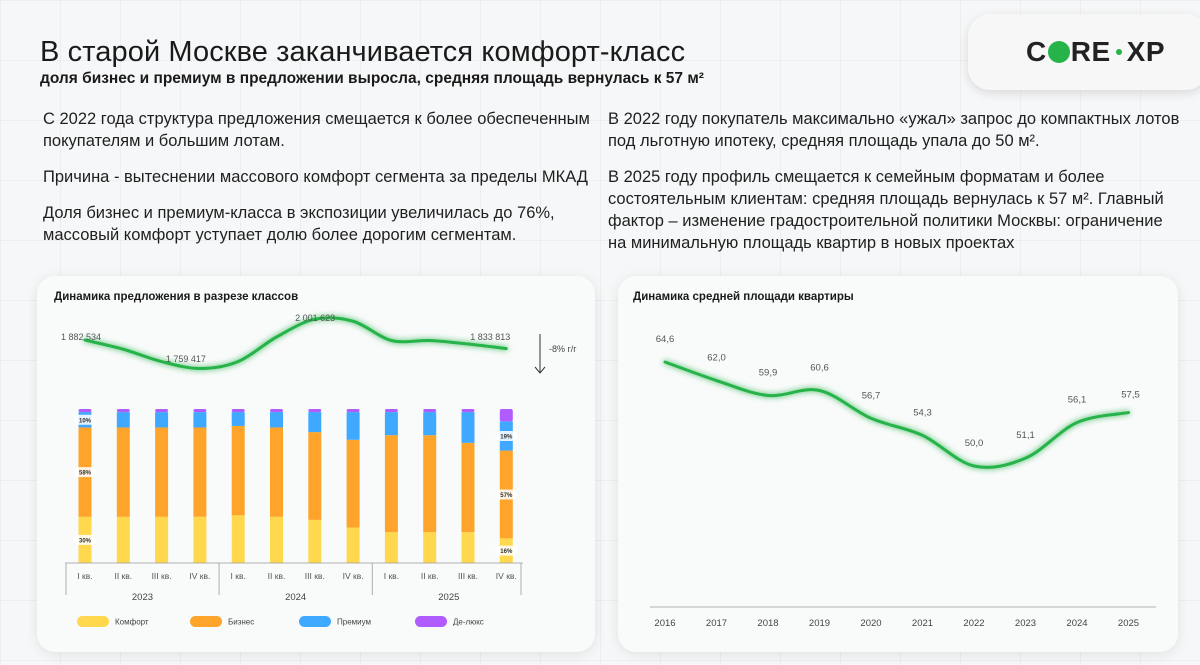 The width and height of the screenshot is (1200, 665). I want to click on logo-letter-c: C, so click(1036, 51).